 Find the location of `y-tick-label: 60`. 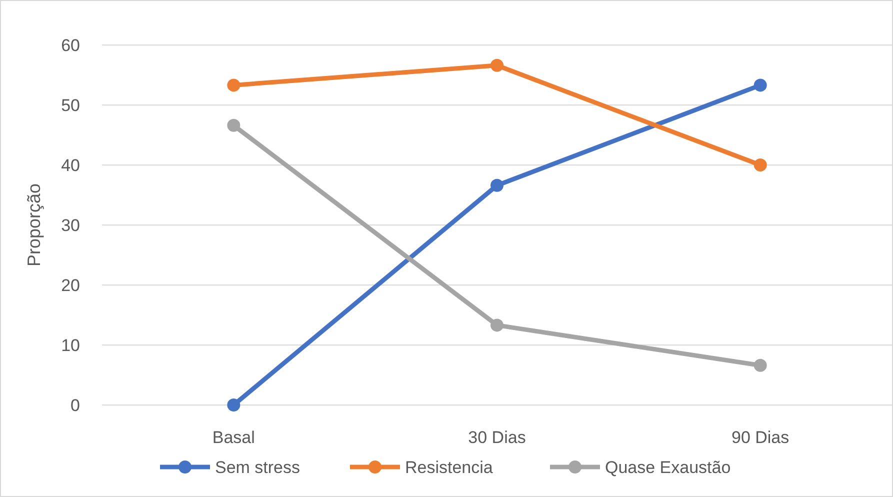

y-tick-label: 60 is located at coordinates (70, 45).